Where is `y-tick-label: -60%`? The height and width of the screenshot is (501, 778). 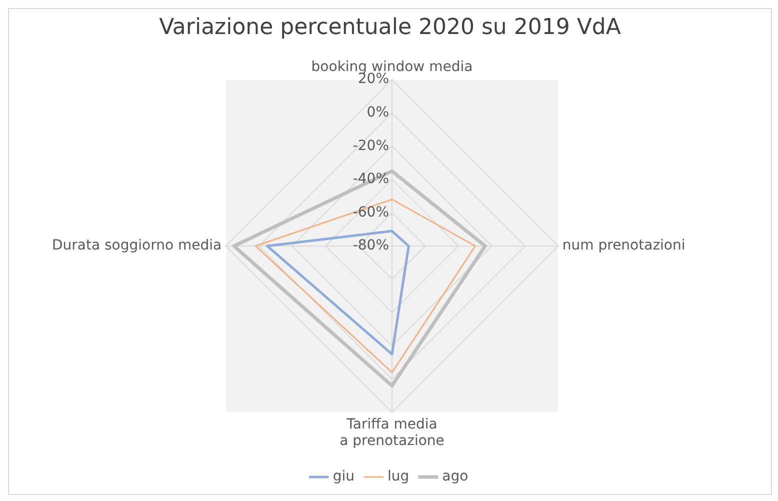
y-tick-label: -60% is located at coordinates (370, 212).